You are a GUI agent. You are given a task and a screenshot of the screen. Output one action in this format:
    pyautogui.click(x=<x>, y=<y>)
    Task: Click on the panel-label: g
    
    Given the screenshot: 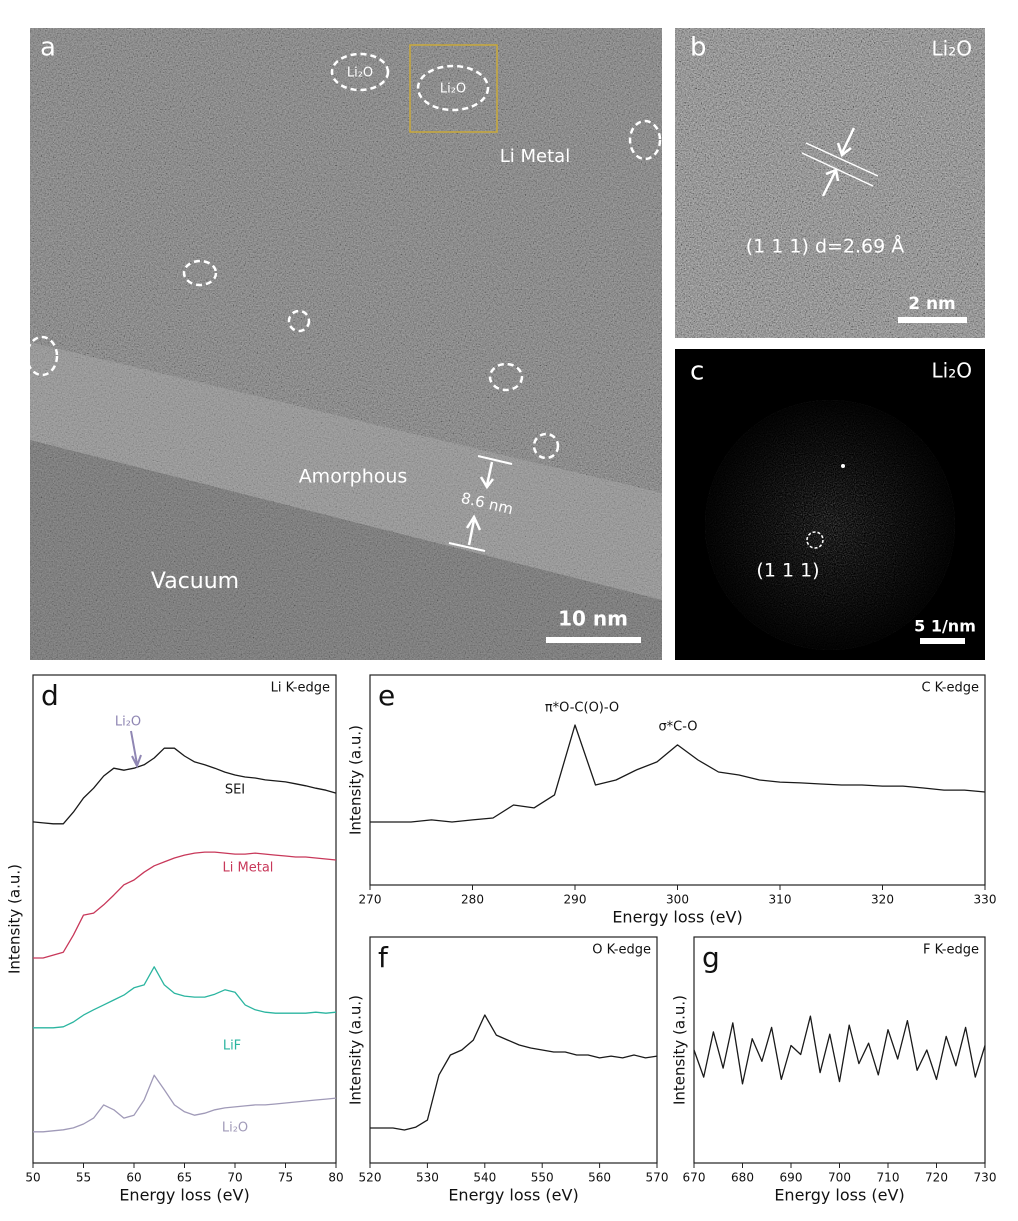 What is the action you would take?
    pyautogui.click(x=711, y=957)
    